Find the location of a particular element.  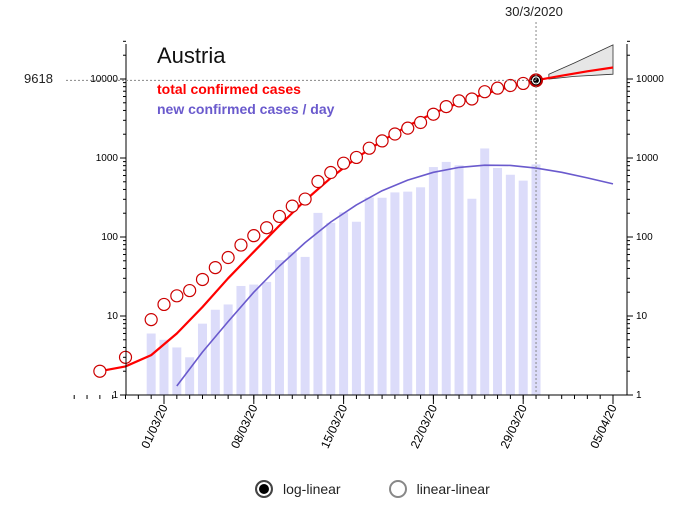

scale-mode-selector: log-linear linear-linear is located at coordinates (405, 489).